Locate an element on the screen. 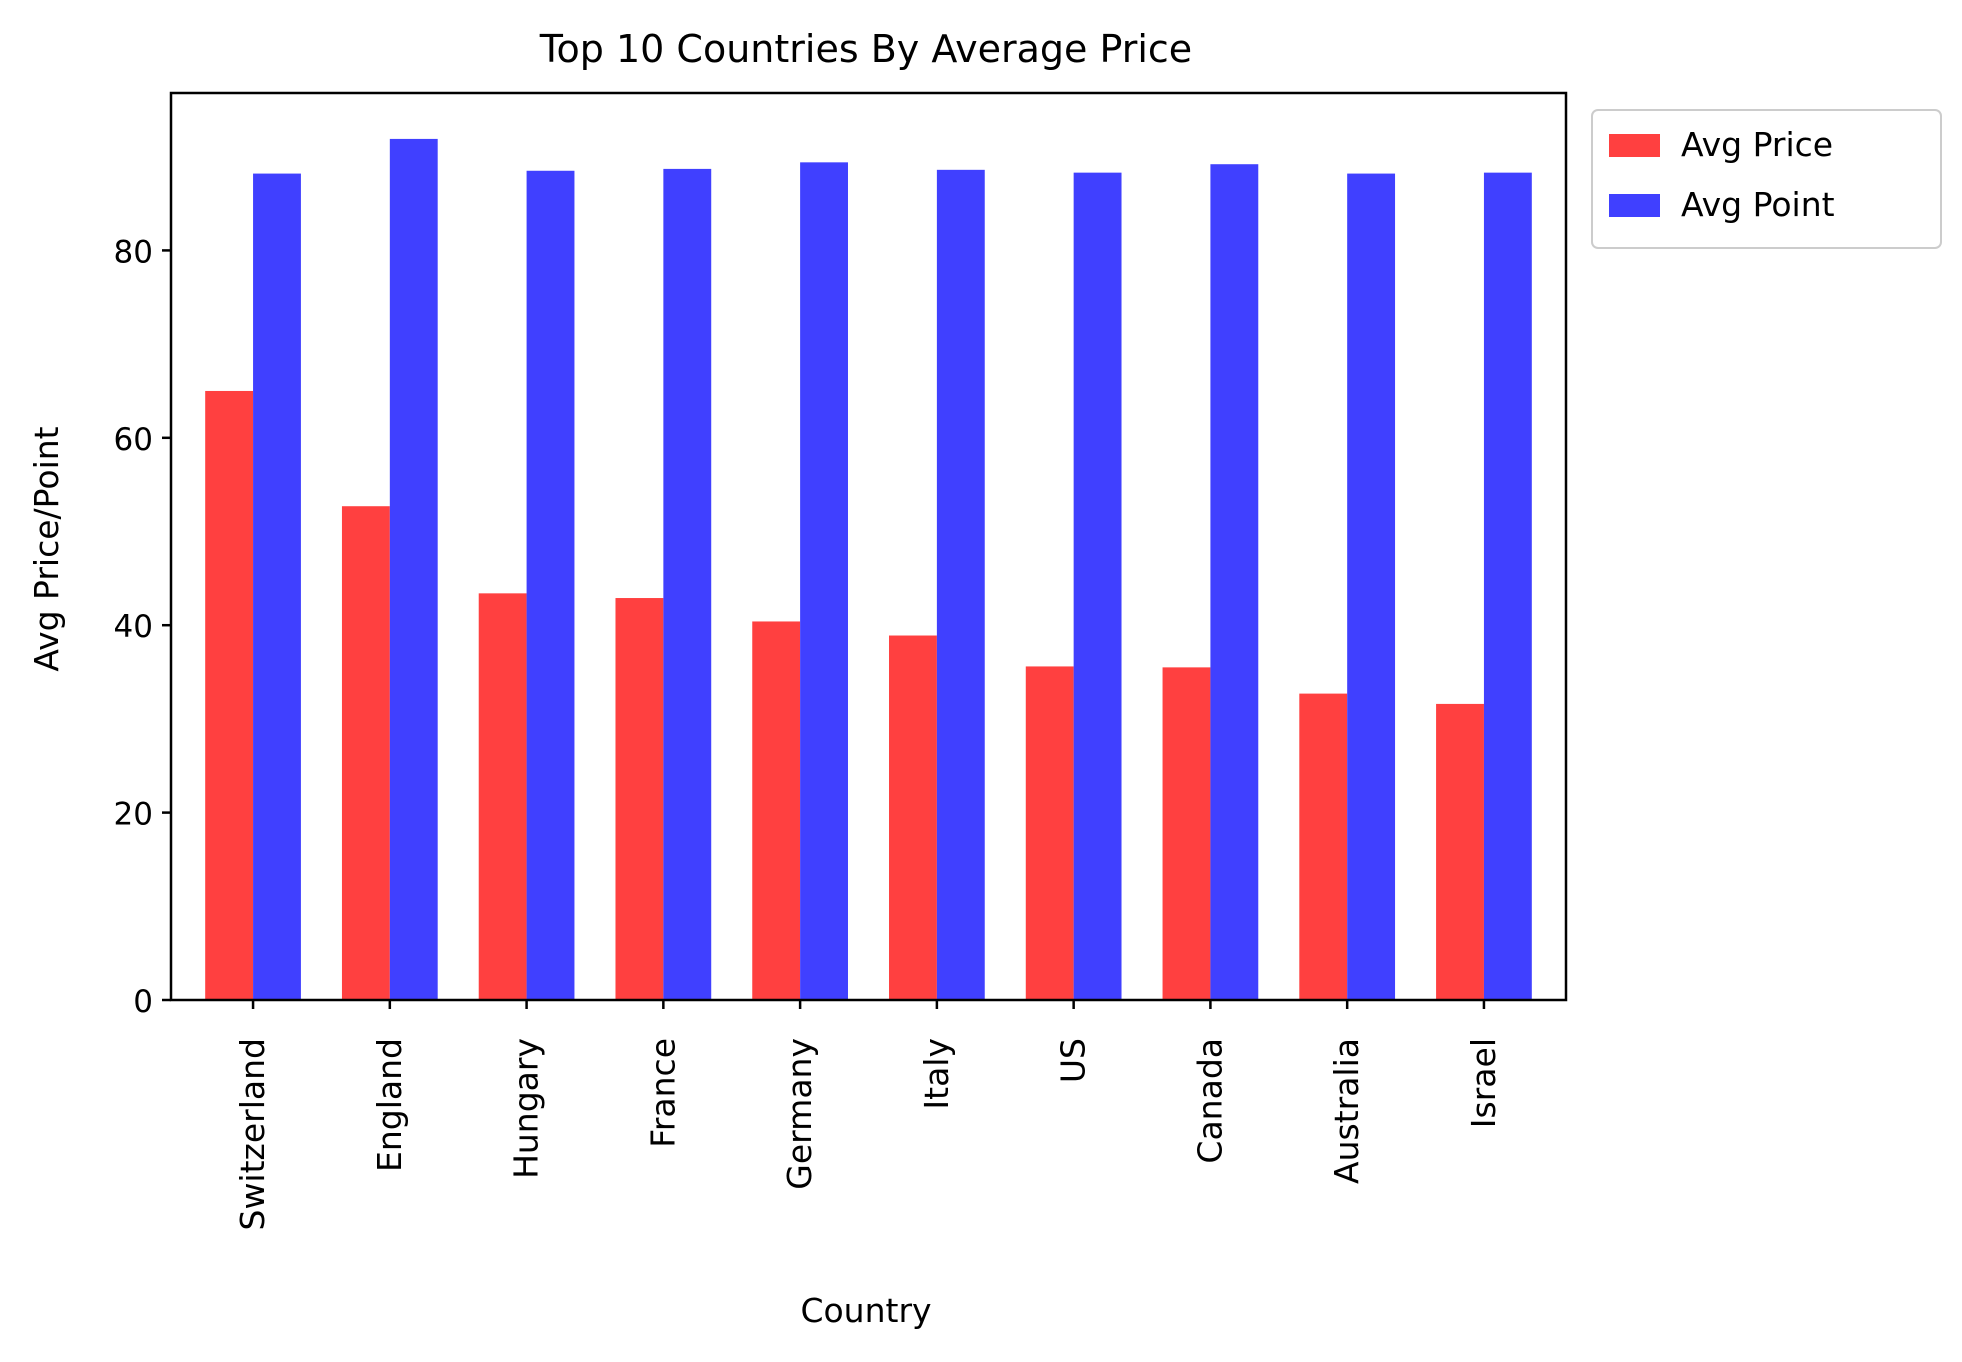  bar-avg-price-canada is located at coordinates (1186, 833).